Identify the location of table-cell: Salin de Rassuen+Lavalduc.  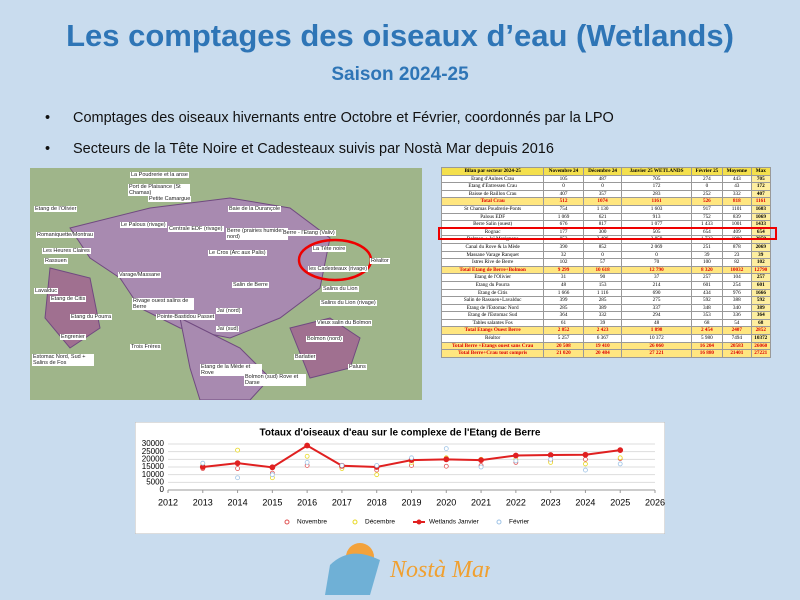
(492, 300).